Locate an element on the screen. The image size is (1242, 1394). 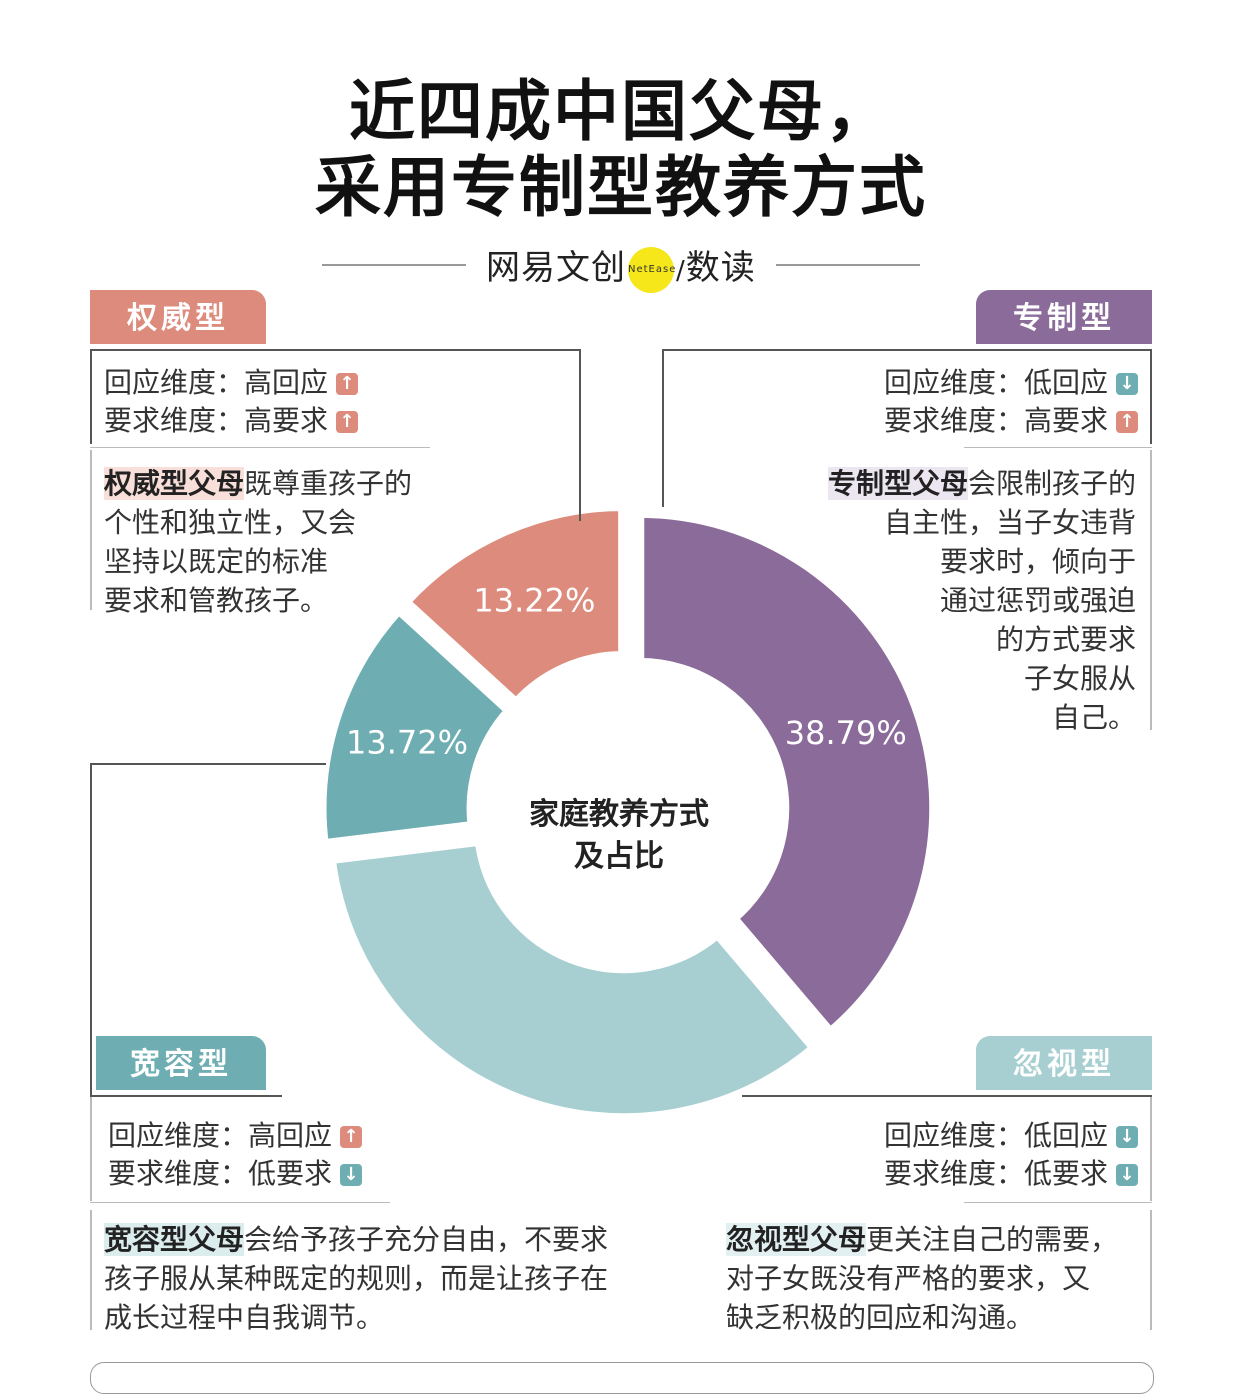
neglectful-description: 忽视型父母更关注自己的需要， 对子女既没有严格的要求，又 缺乏积极的回应和沟通。 is located at coordinates (936, 1278).